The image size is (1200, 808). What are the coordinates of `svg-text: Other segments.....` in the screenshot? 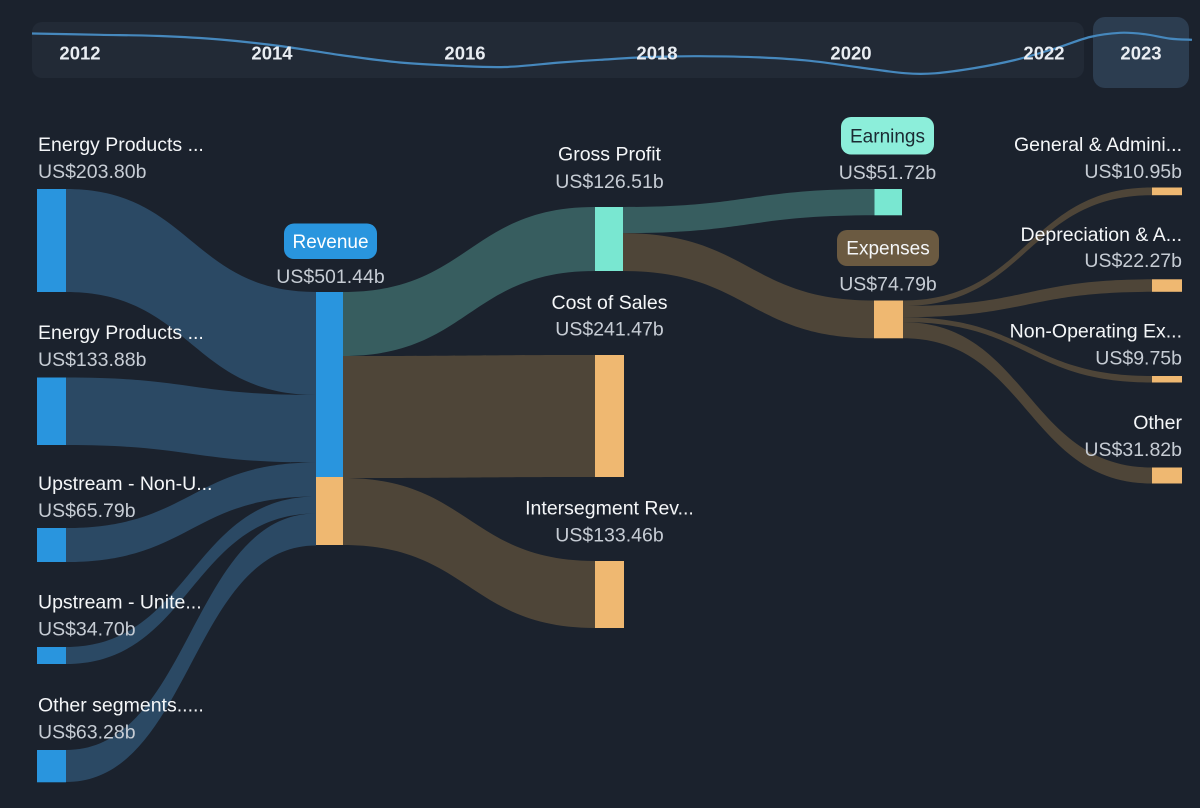 It's located at (121, 706).